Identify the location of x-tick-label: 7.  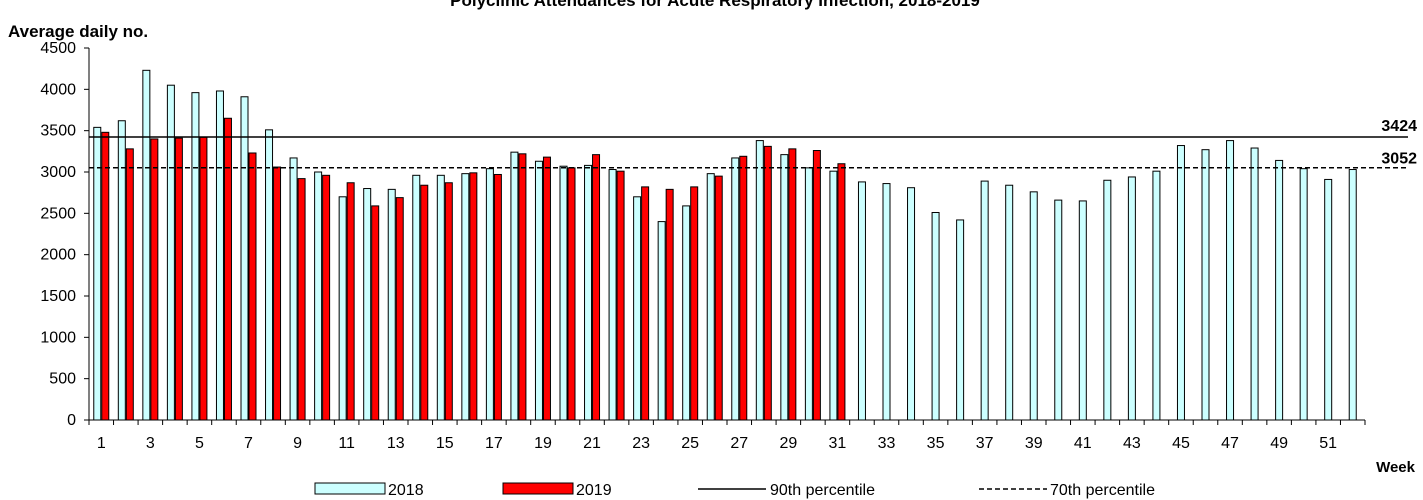
(248, 443).